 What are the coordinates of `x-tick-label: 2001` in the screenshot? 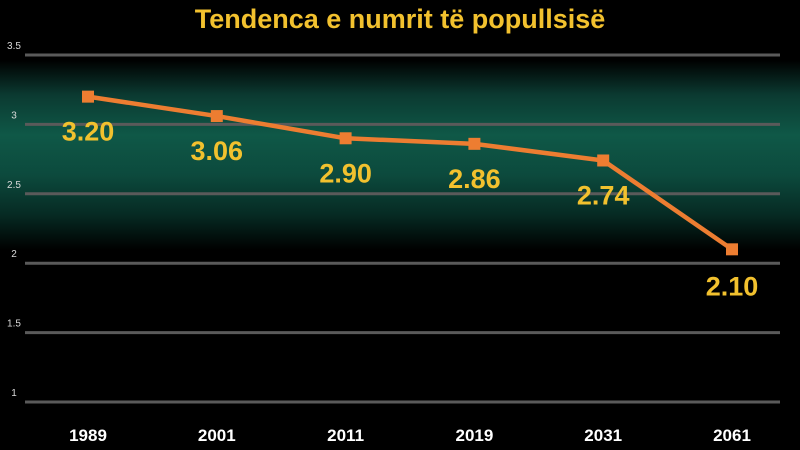 It's located at (217, 435).